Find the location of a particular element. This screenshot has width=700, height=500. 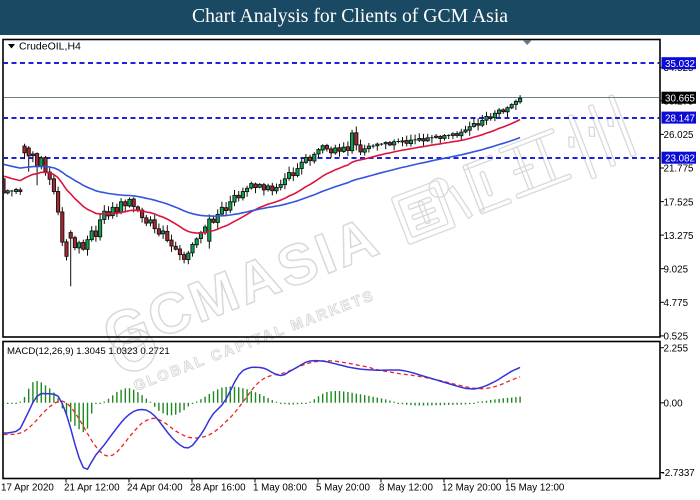

svg-text: 24 Apr 04:00 is located at coordinates (155, 488).